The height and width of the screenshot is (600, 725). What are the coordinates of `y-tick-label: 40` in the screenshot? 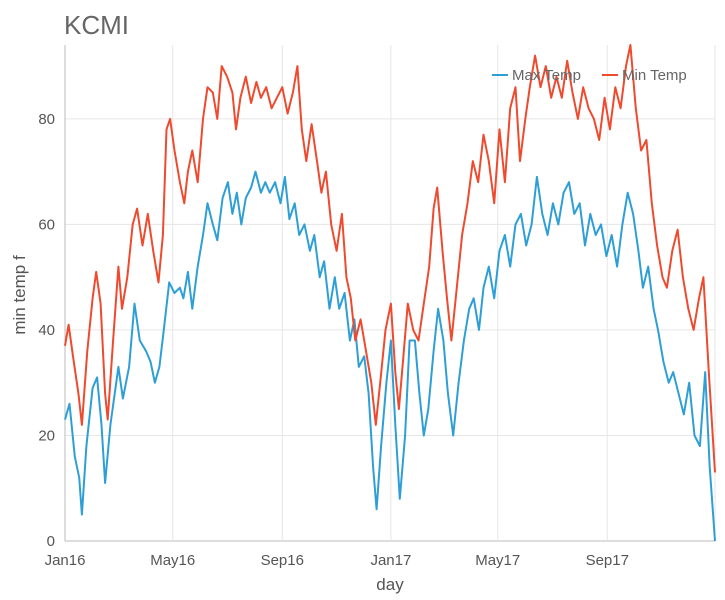 It's located at (46, 330).